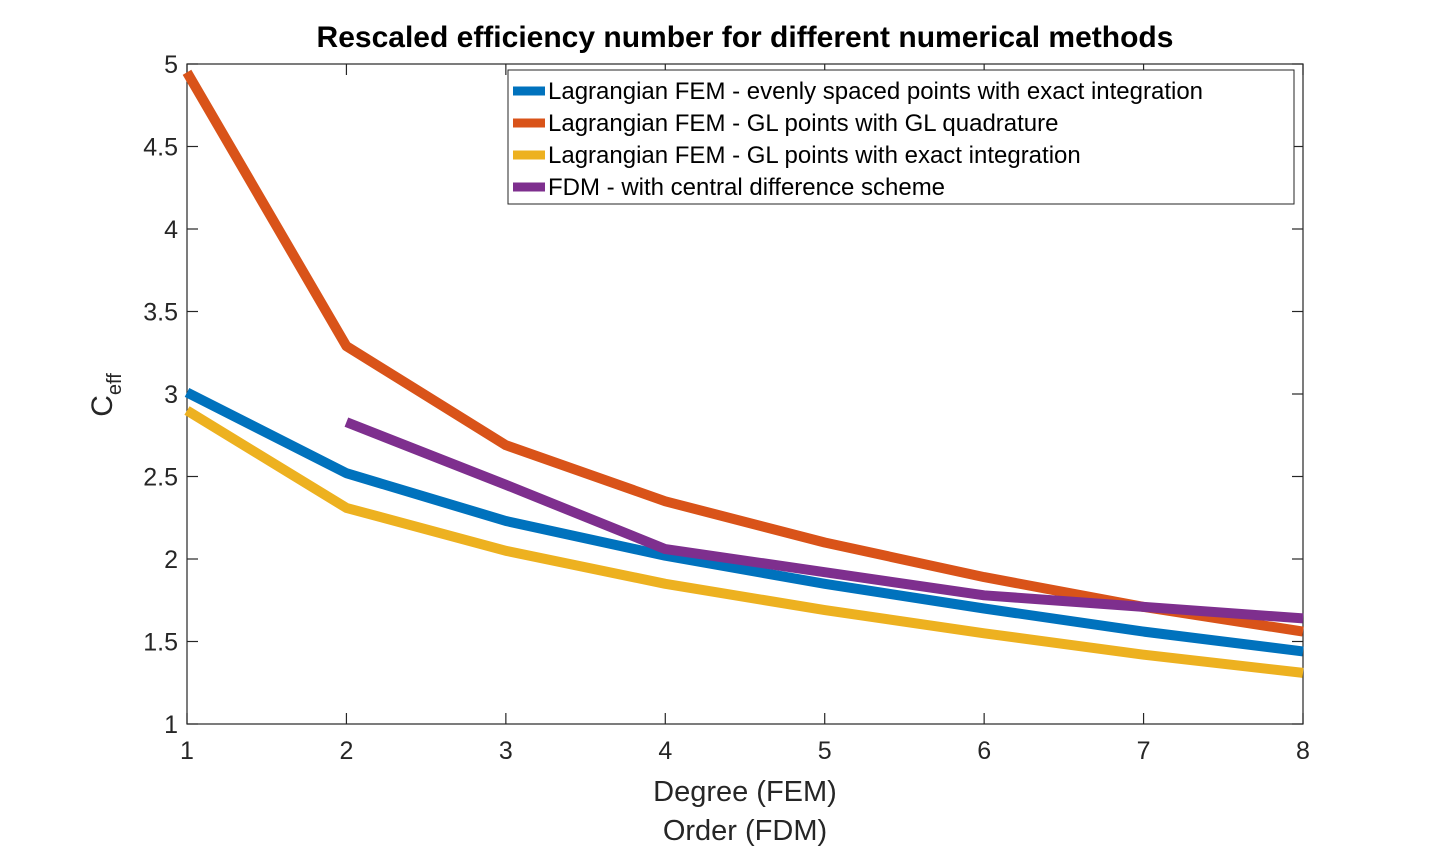  Describe the element at coordinates (346, 751) in the screenshot. I see `x-tick-label: 2` at that location.